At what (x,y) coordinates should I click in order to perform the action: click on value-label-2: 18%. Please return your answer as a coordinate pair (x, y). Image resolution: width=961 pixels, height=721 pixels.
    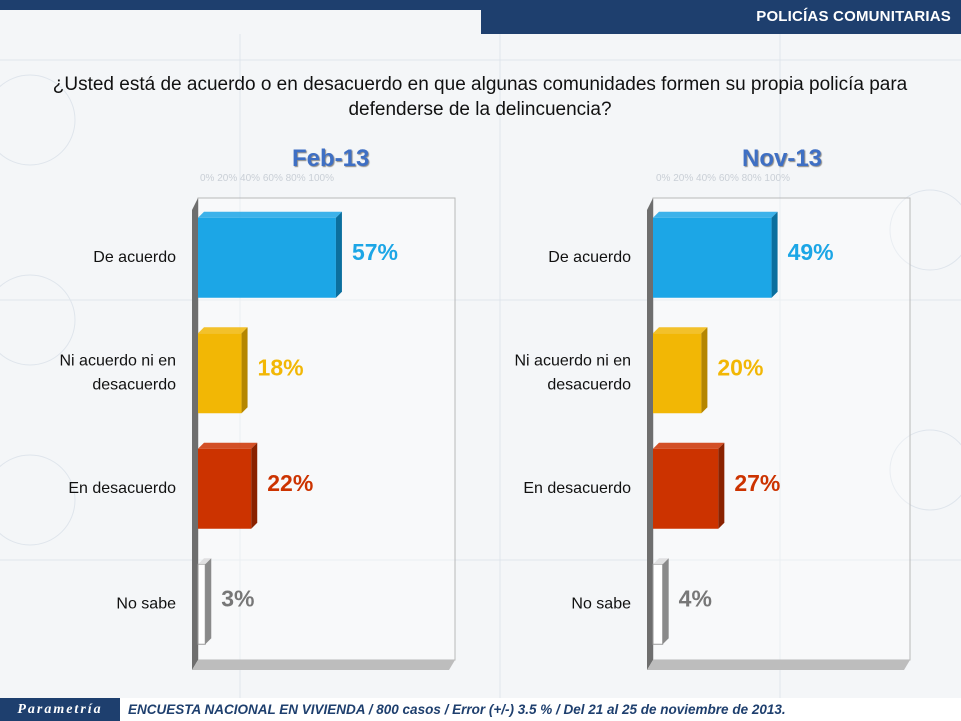
    Looking at the image, I should click on (281, 367).